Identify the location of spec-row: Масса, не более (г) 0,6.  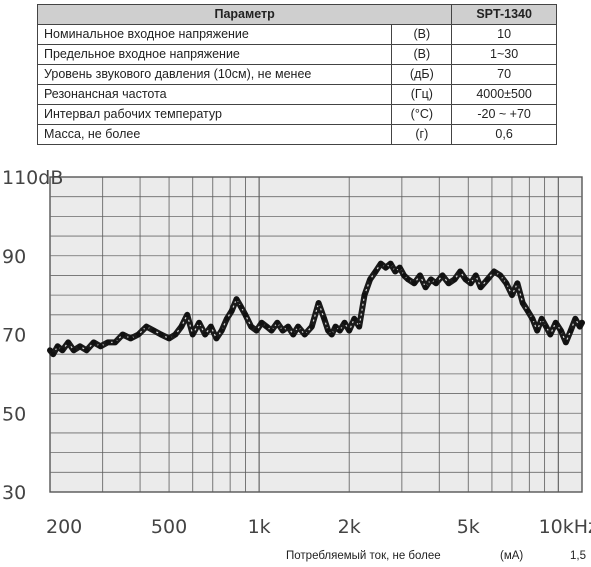
(296, 134).